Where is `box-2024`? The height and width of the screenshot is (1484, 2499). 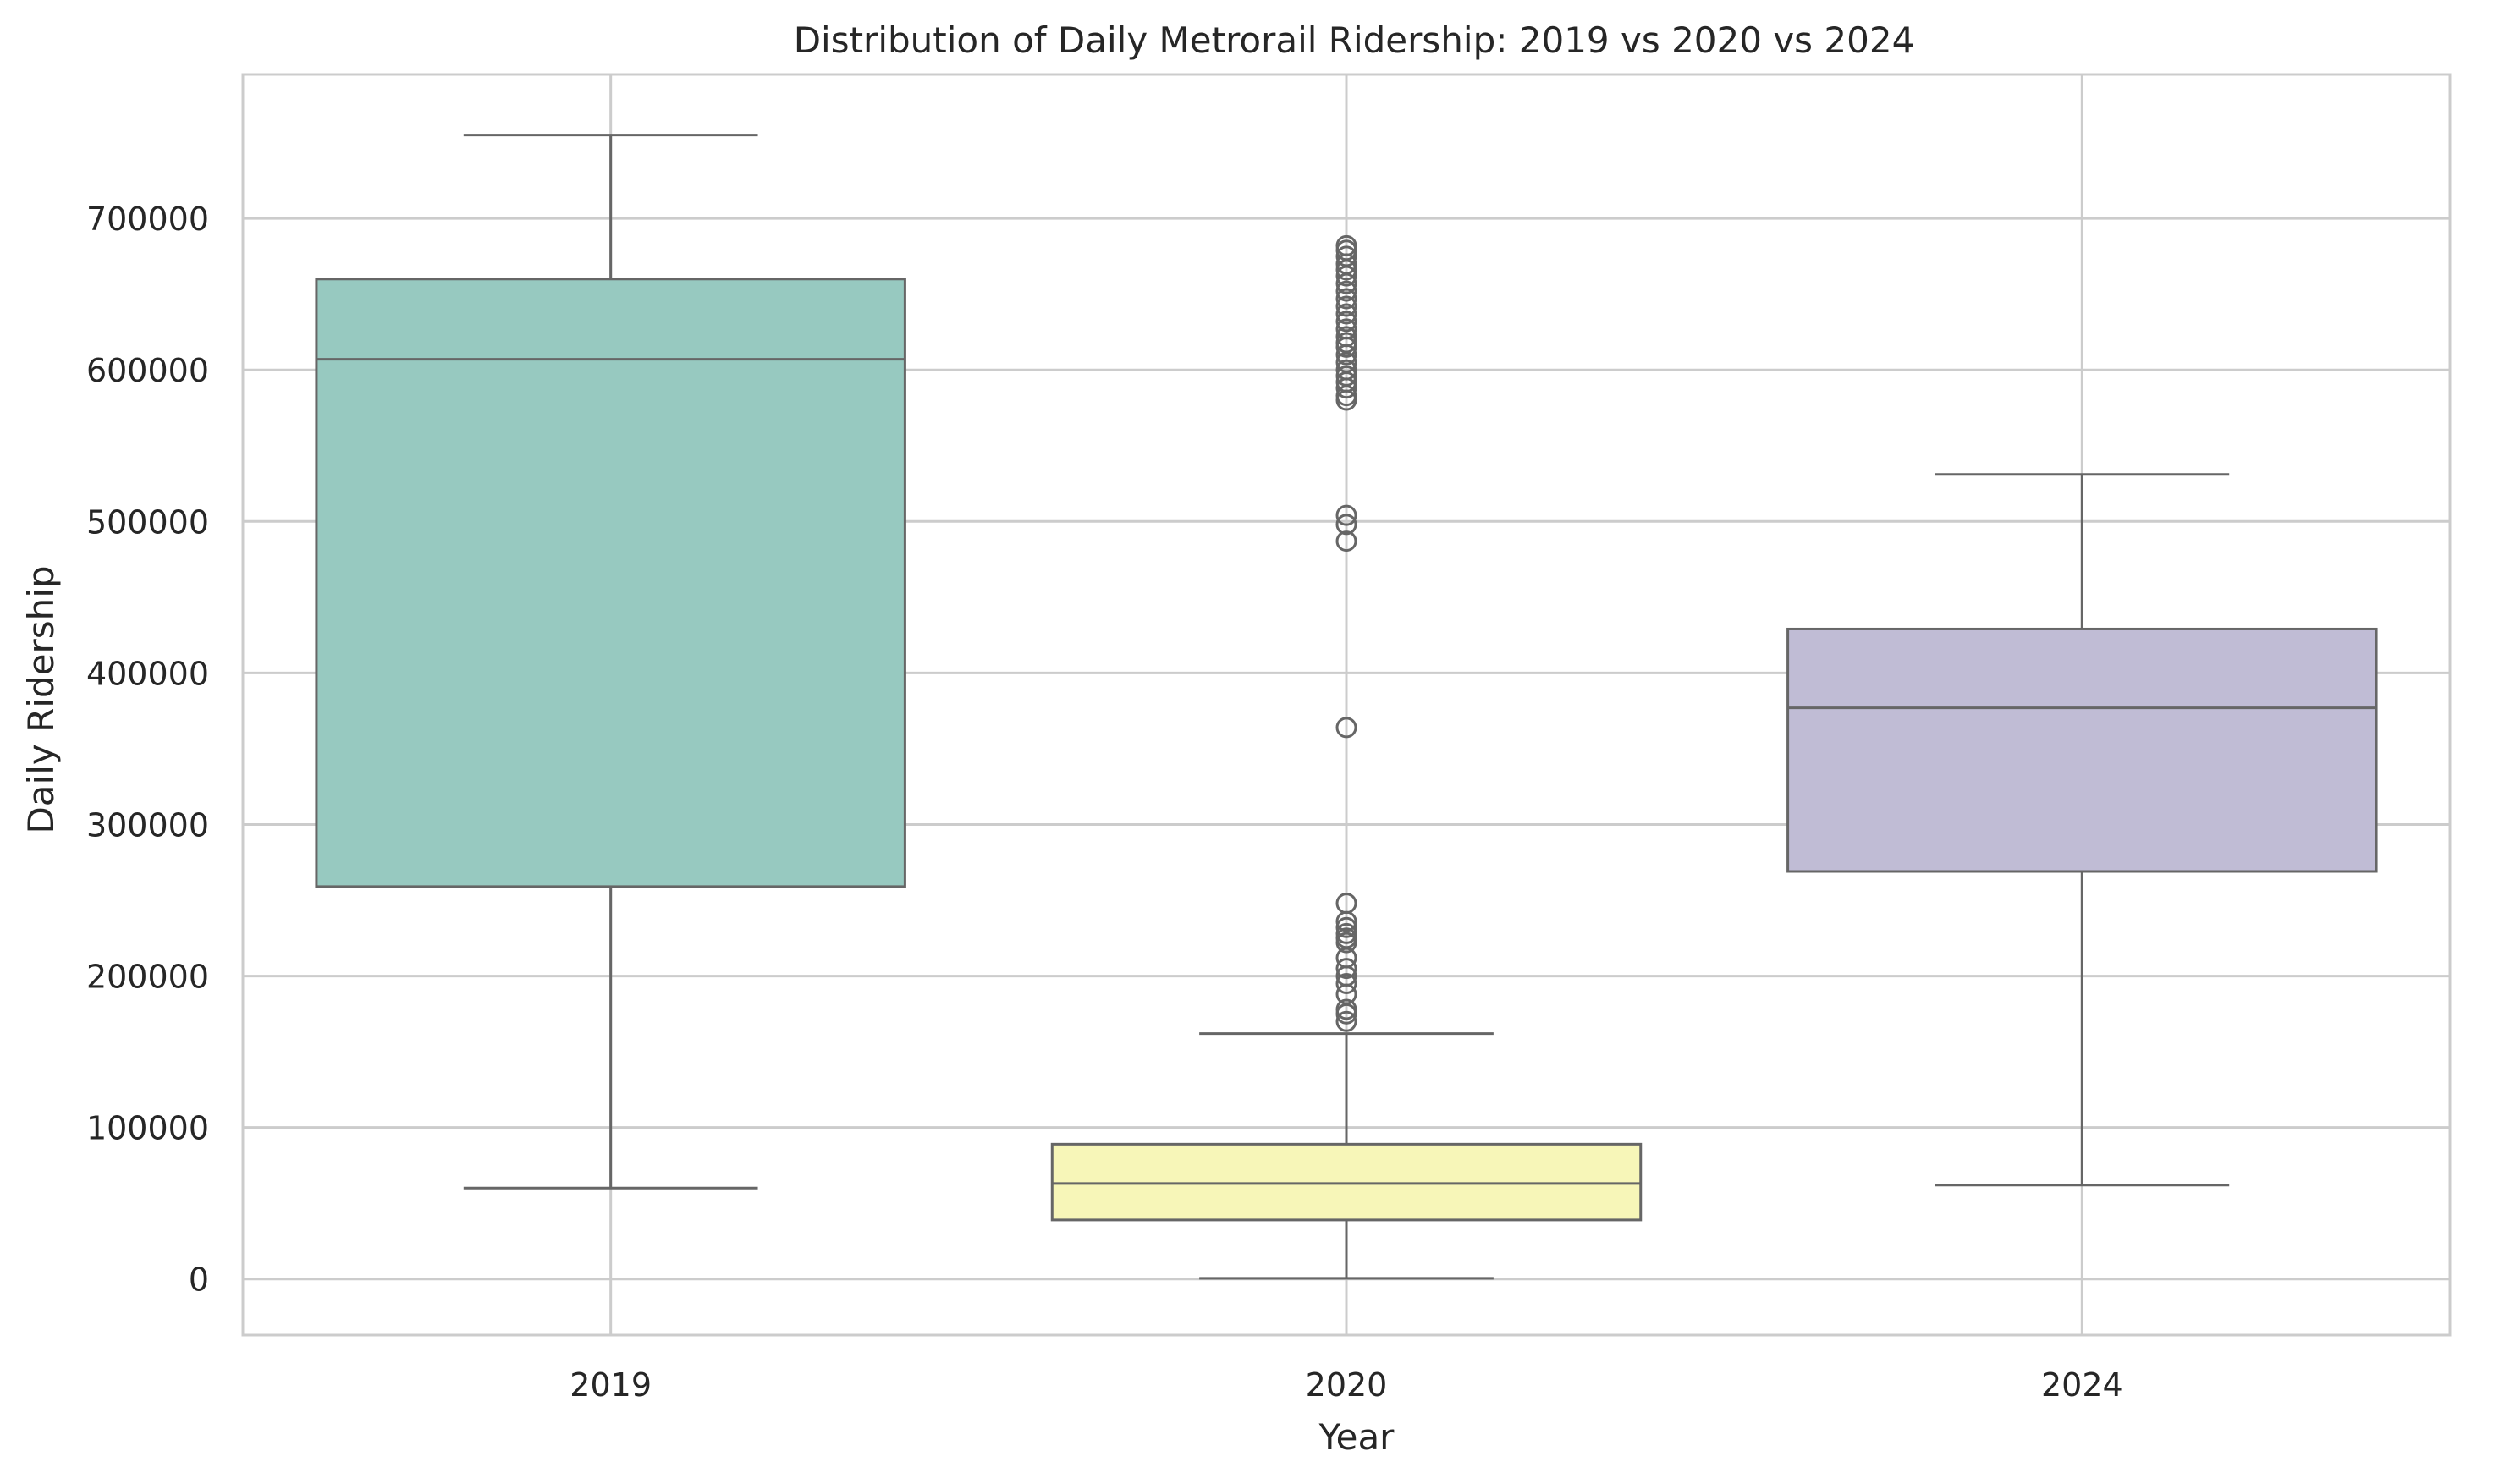
box-2024 is located at coordinates (2082, 830).